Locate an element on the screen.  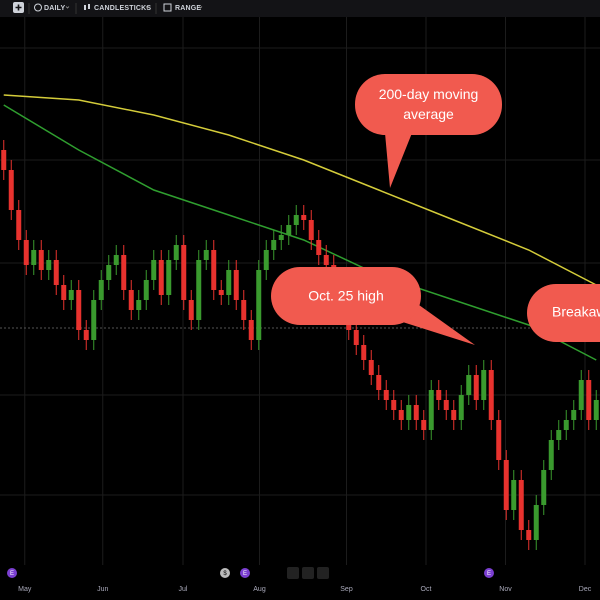
range-button: RANGE is located at coordinates (183, 7).